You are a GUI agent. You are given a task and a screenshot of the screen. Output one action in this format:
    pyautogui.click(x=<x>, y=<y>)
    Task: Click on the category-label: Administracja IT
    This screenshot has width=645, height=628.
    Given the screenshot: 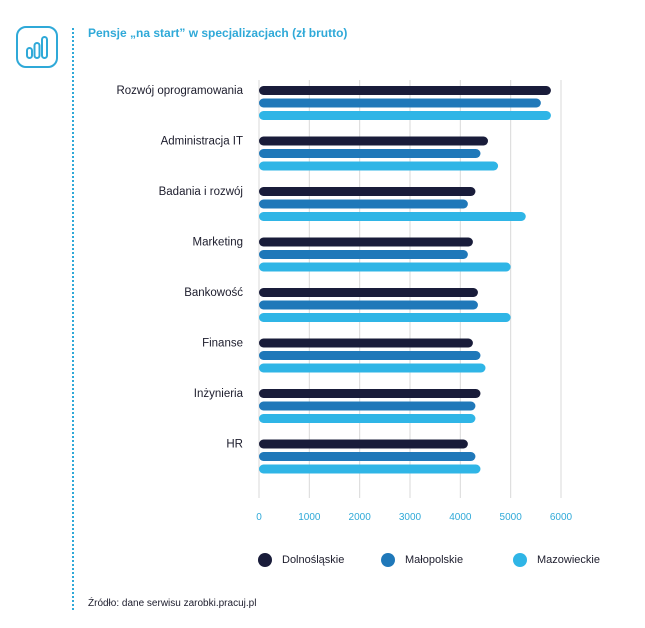 What is the action you would take?
    pyautogui.click(x=202, y=142)
    